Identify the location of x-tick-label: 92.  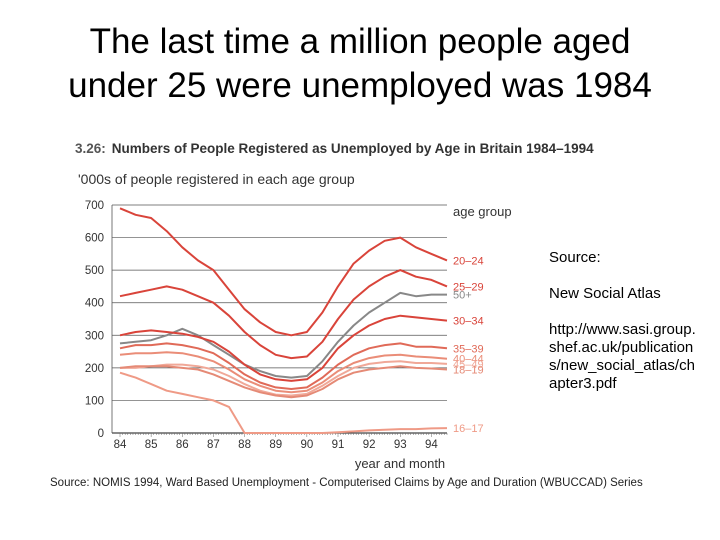
(369, 445).